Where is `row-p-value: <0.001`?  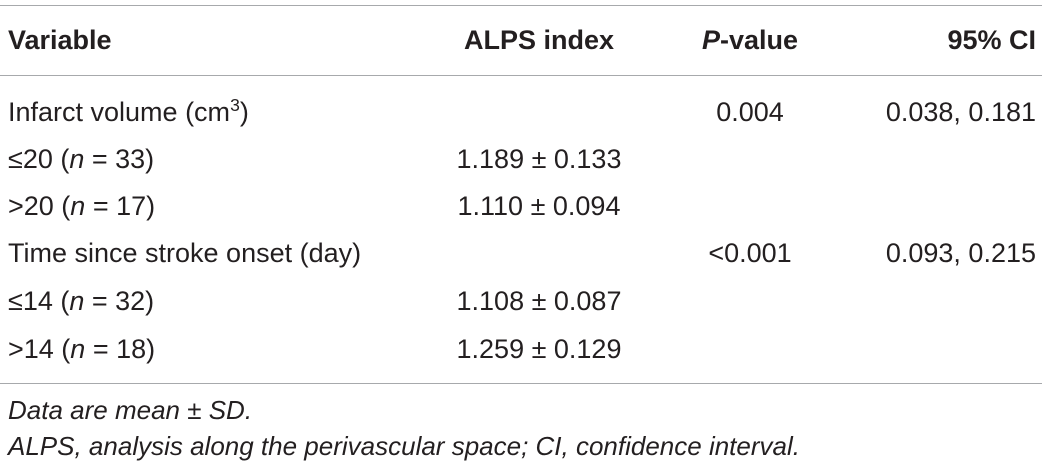
row-p-value: <0.001 is located at coordinates (750, 253).